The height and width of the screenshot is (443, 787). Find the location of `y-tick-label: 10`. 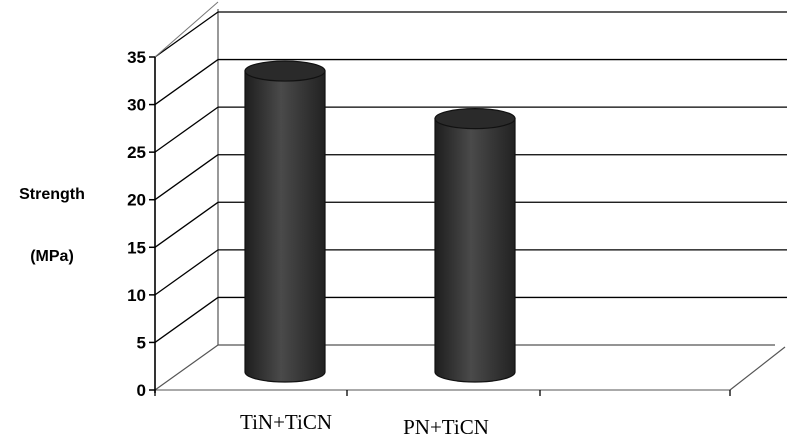

y-tick-label: 10 is located at coordinates (136, 295).